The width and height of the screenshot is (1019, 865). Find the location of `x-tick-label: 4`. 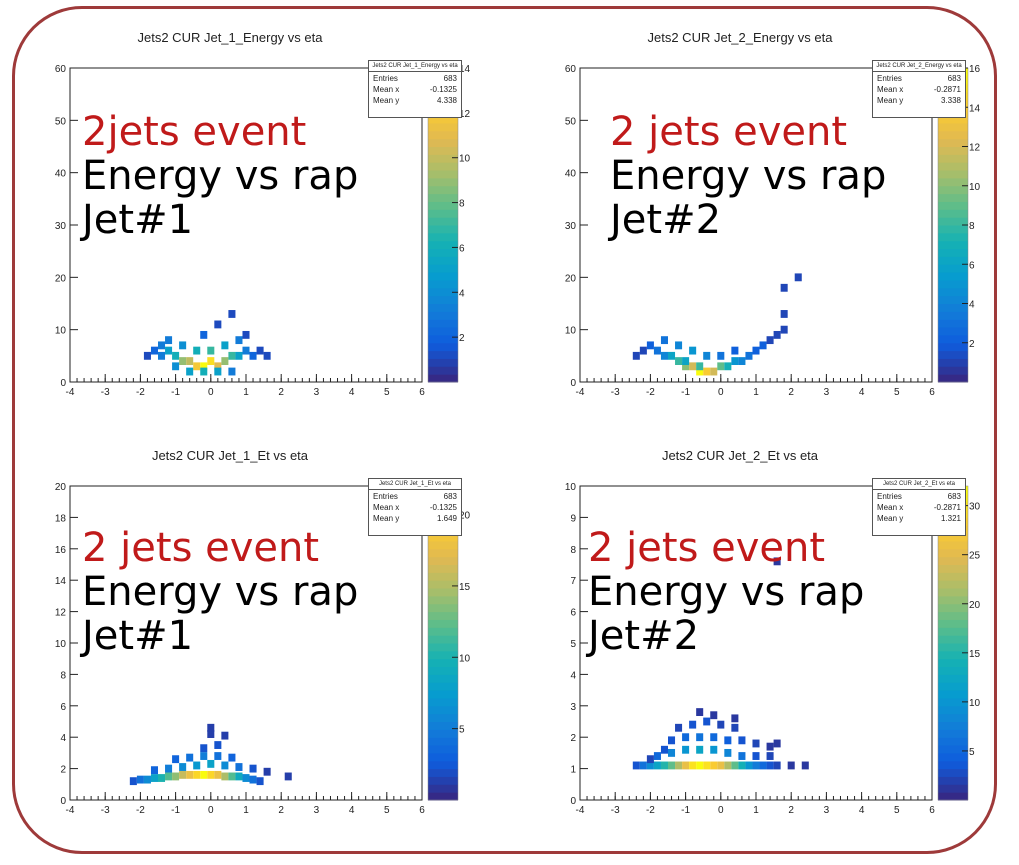

x-tick-label: 4 is located at coordinates (352, 810).